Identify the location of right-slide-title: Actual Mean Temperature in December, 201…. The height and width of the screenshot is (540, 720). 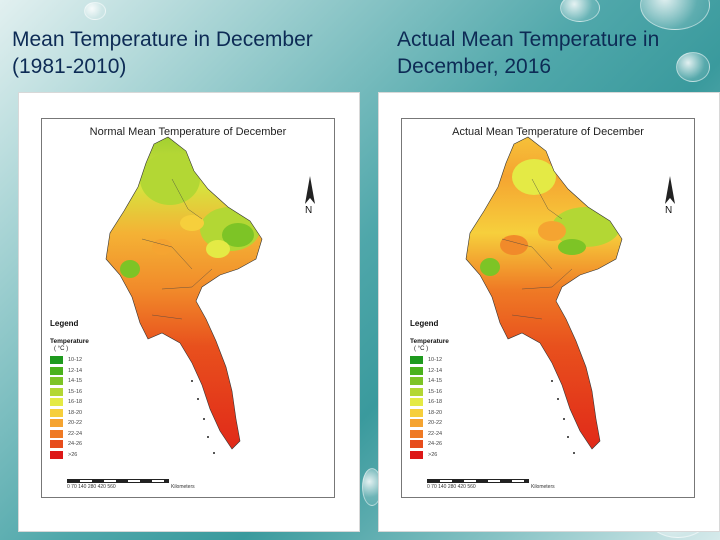
(528, 53).